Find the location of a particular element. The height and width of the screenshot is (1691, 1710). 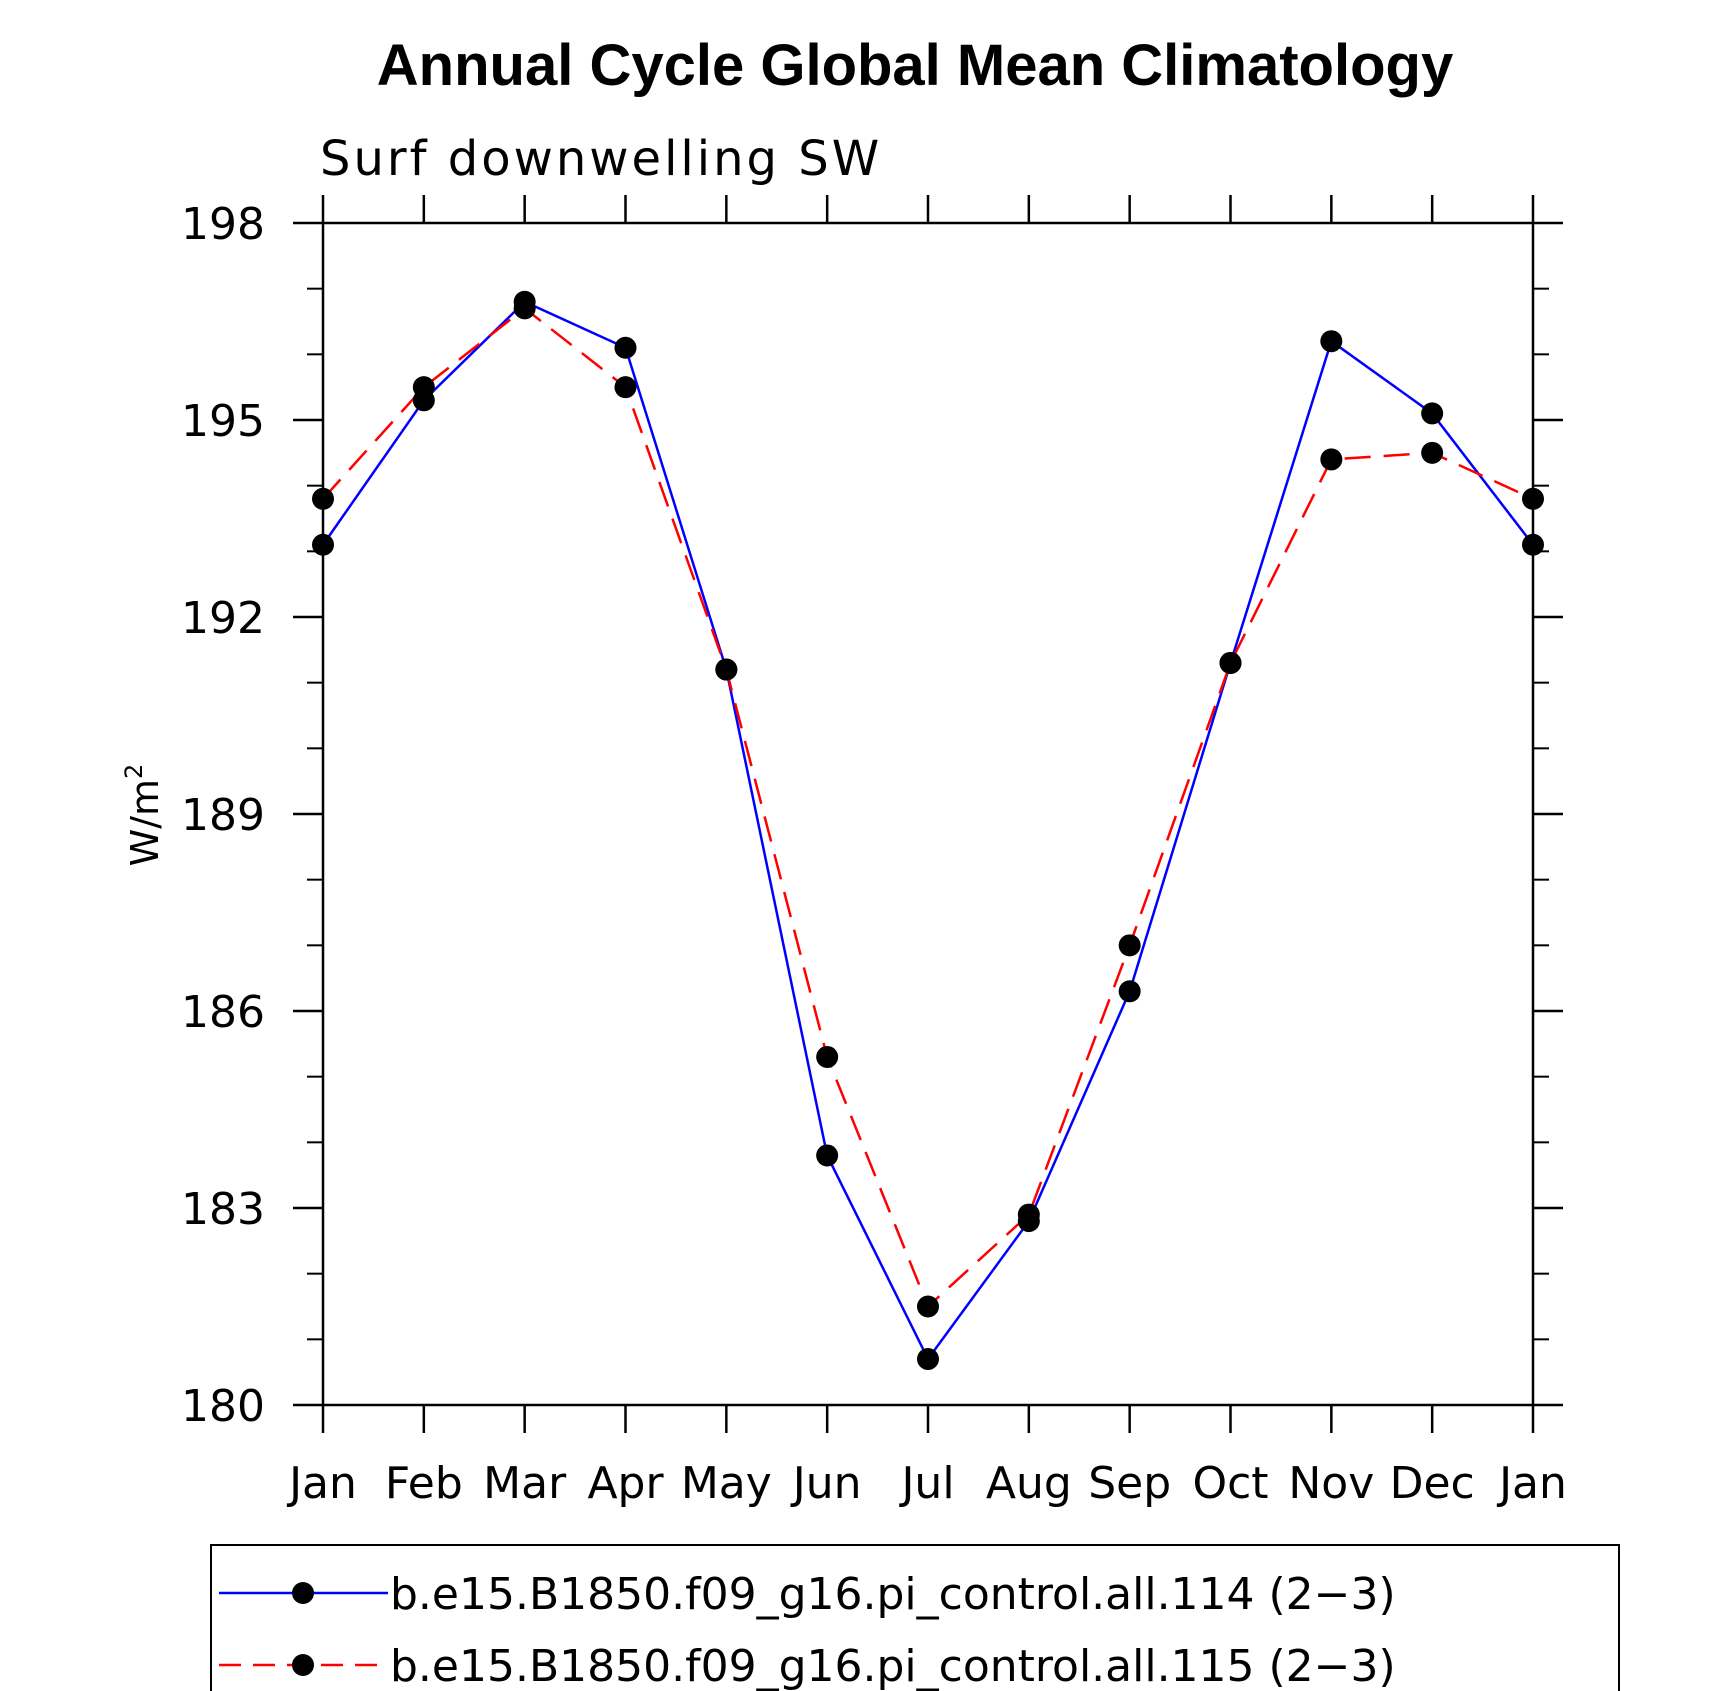

y-tick-label: 195 is located at coordinates (223, 421).